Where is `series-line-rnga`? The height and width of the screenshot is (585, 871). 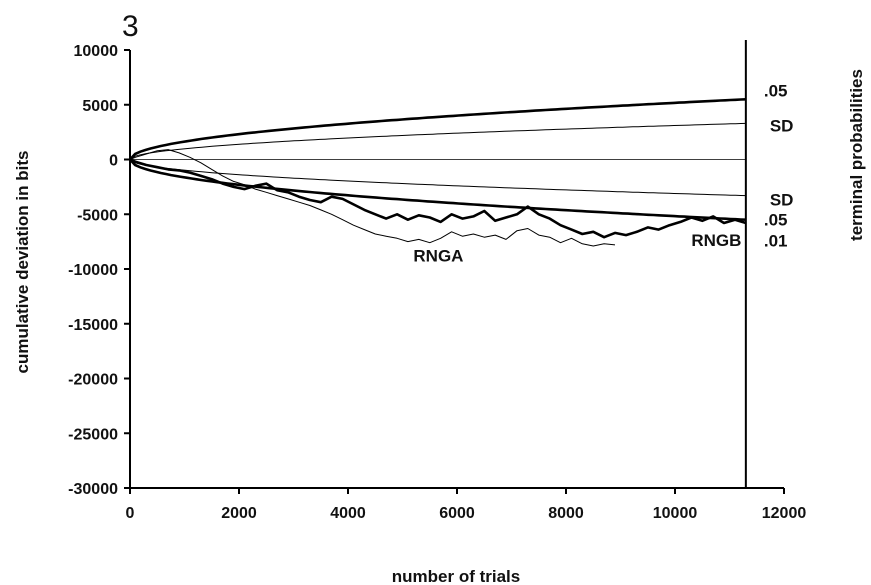 series-line-rnga is located at coordinates (372, 198).